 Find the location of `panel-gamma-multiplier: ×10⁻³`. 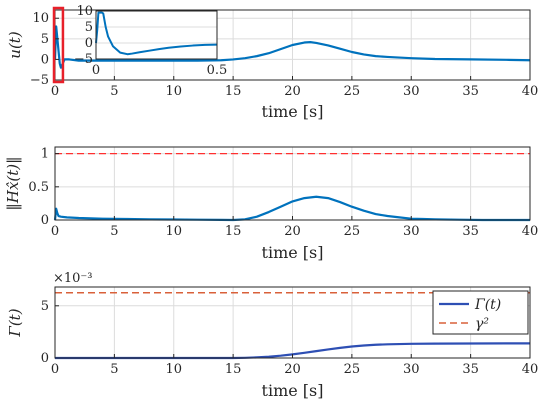

panel-gamma-multiplier: ×10⁻³ is located at coordinates (73, 278).